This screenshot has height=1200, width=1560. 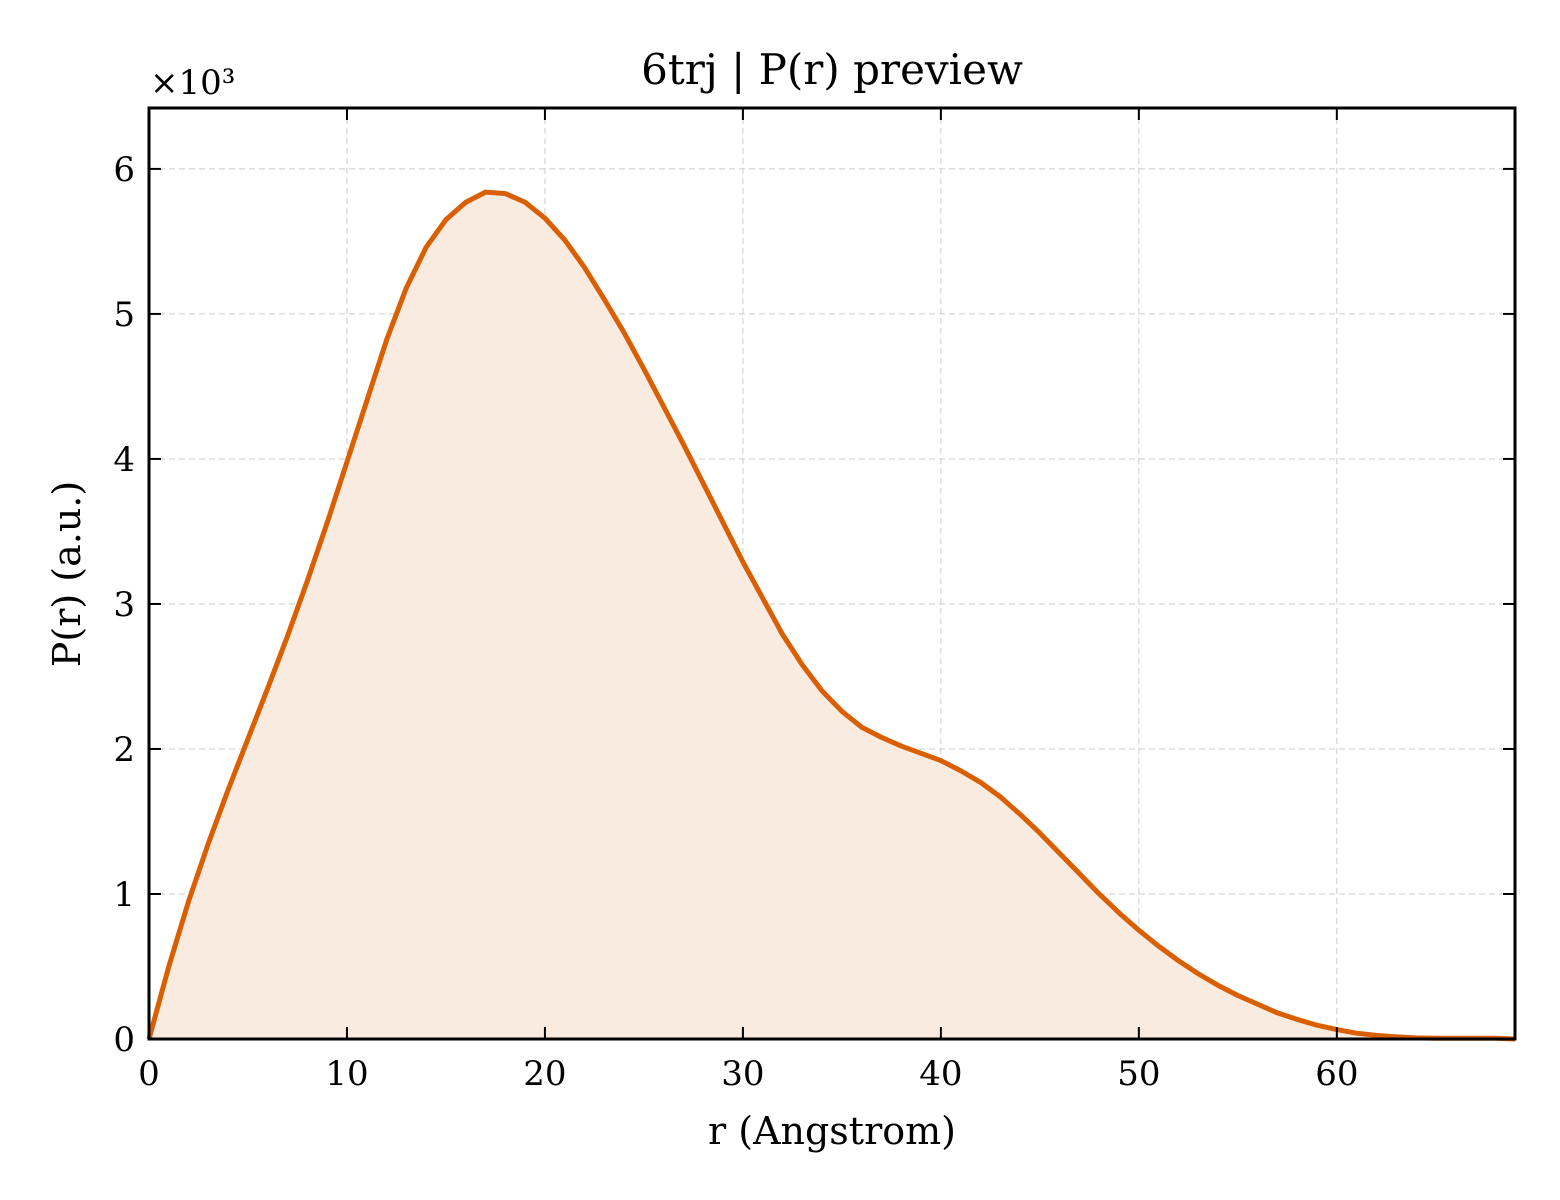 What do you see at coordinates (124, 460) in the screenshot?
I see `y-tick-label-4: 4` at bounding box center [124, 460].